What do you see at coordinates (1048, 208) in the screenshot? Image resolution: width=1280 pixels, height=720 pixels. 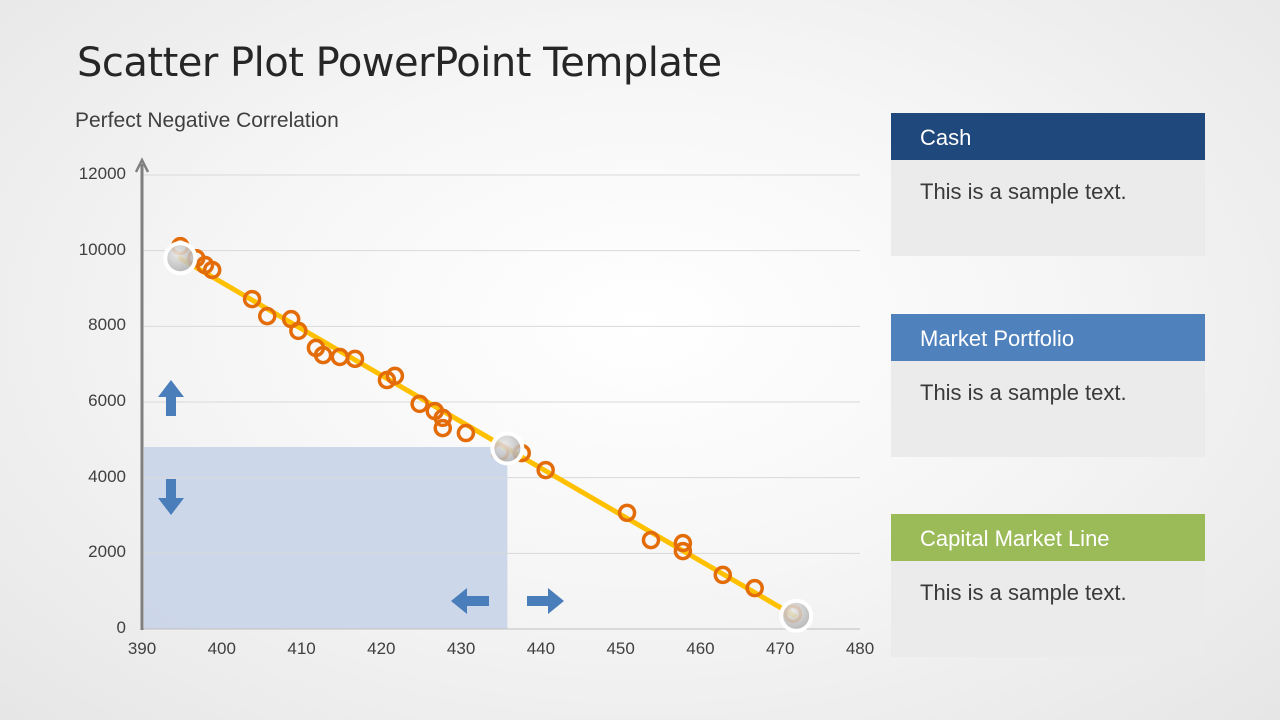 I see `card-cash-body: This is a sample text.` at bounding box center [1048, 208].